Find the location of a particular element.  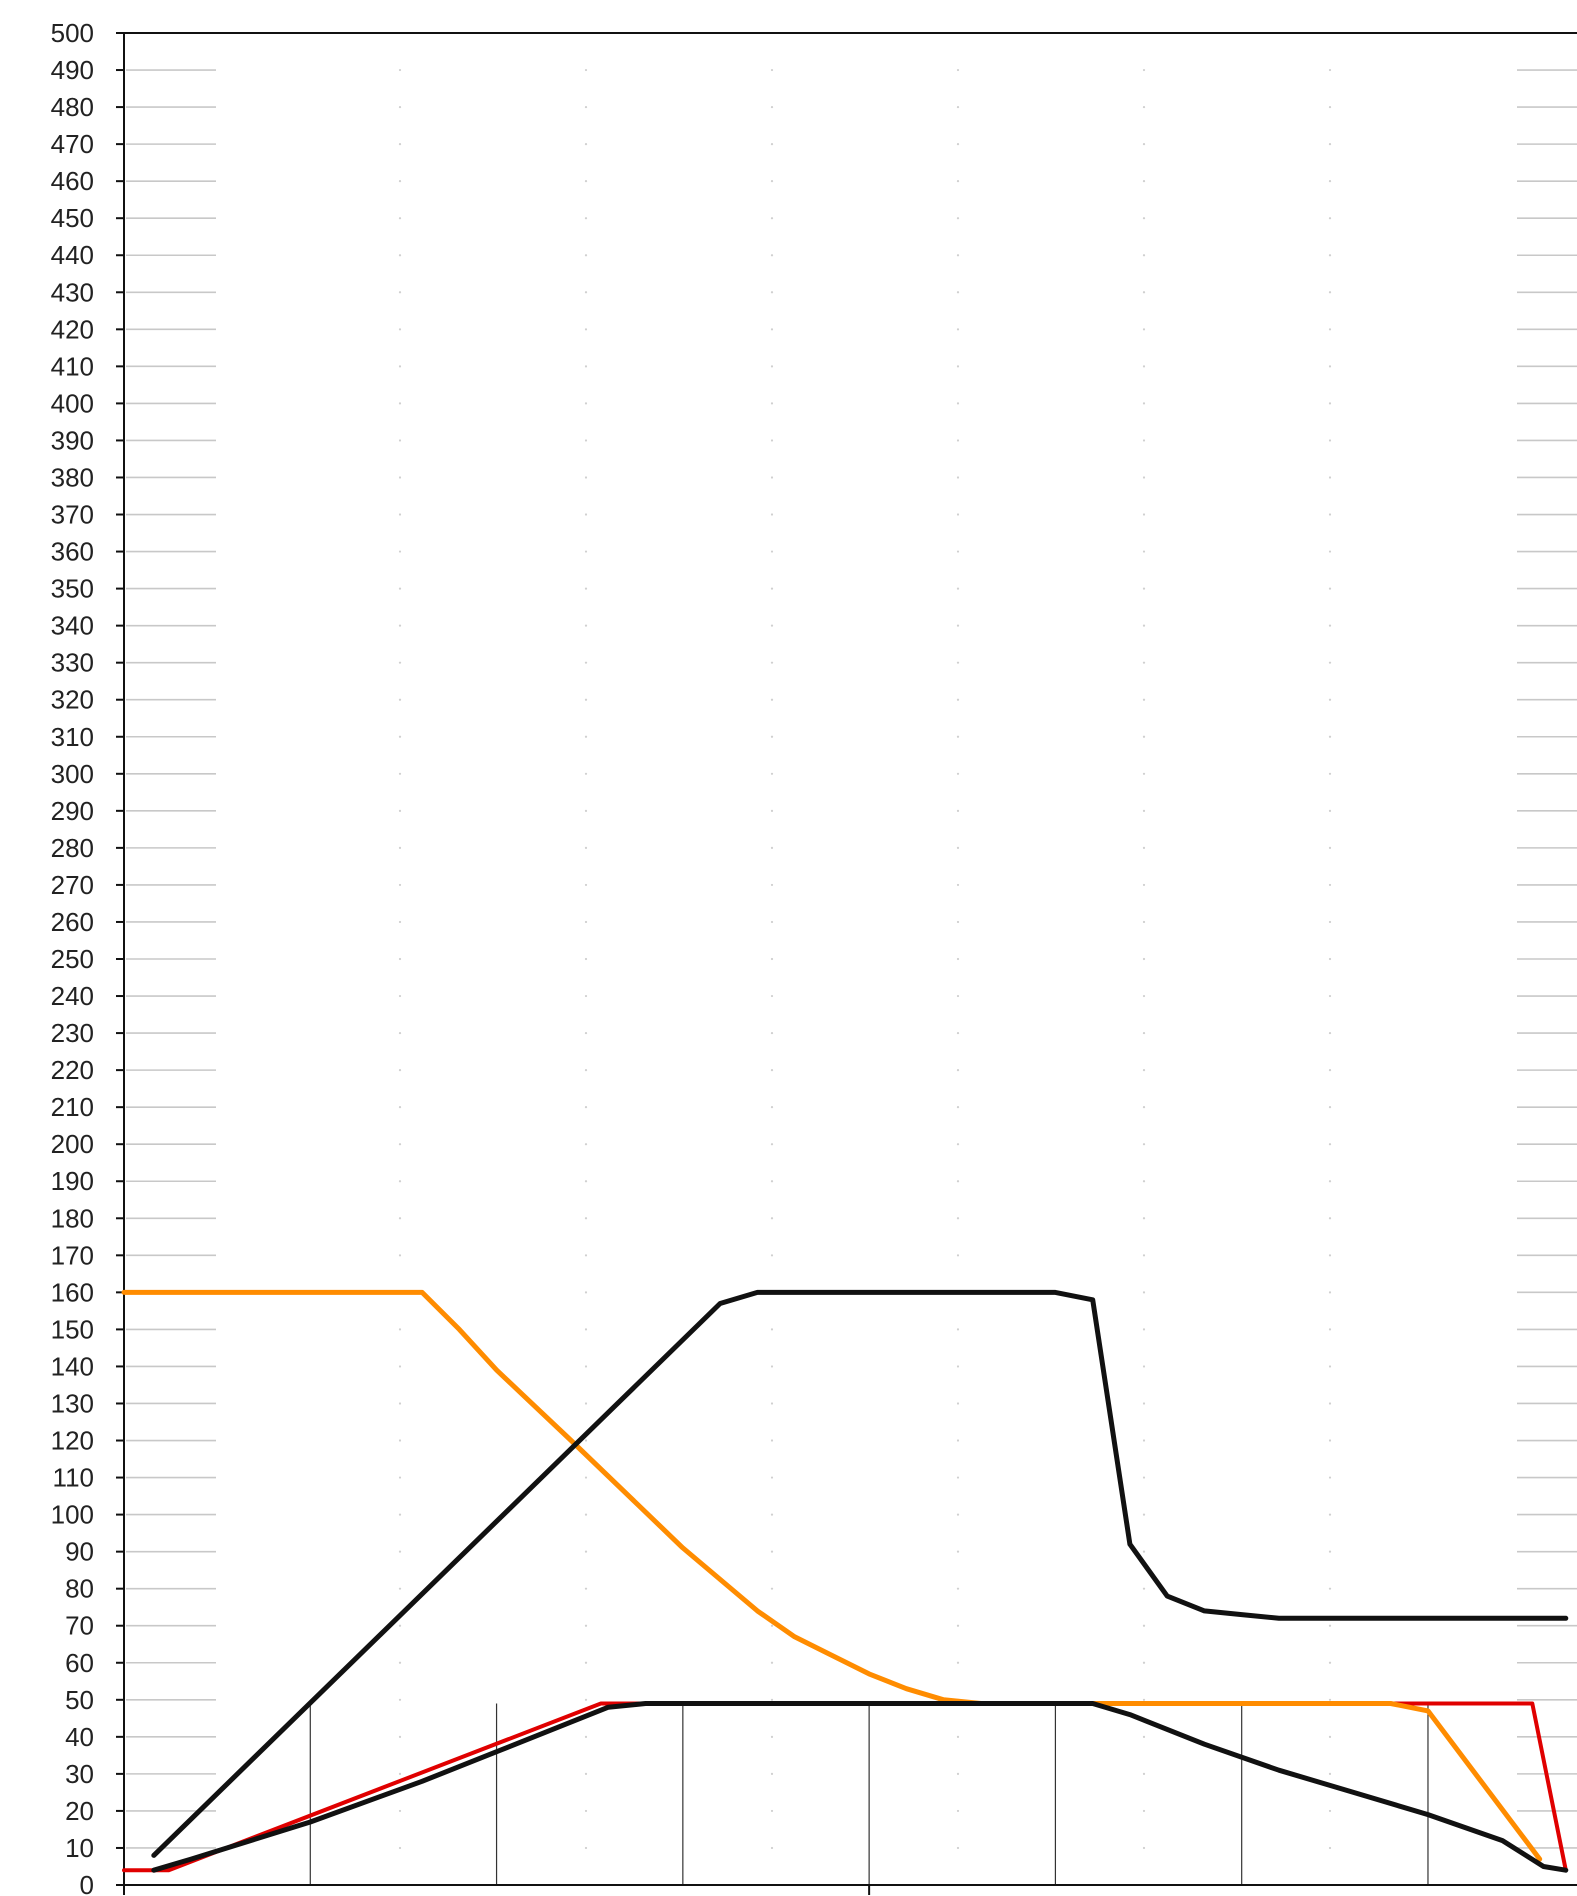

y-tick-label-290: 290 is located at coordinates (72, 811).